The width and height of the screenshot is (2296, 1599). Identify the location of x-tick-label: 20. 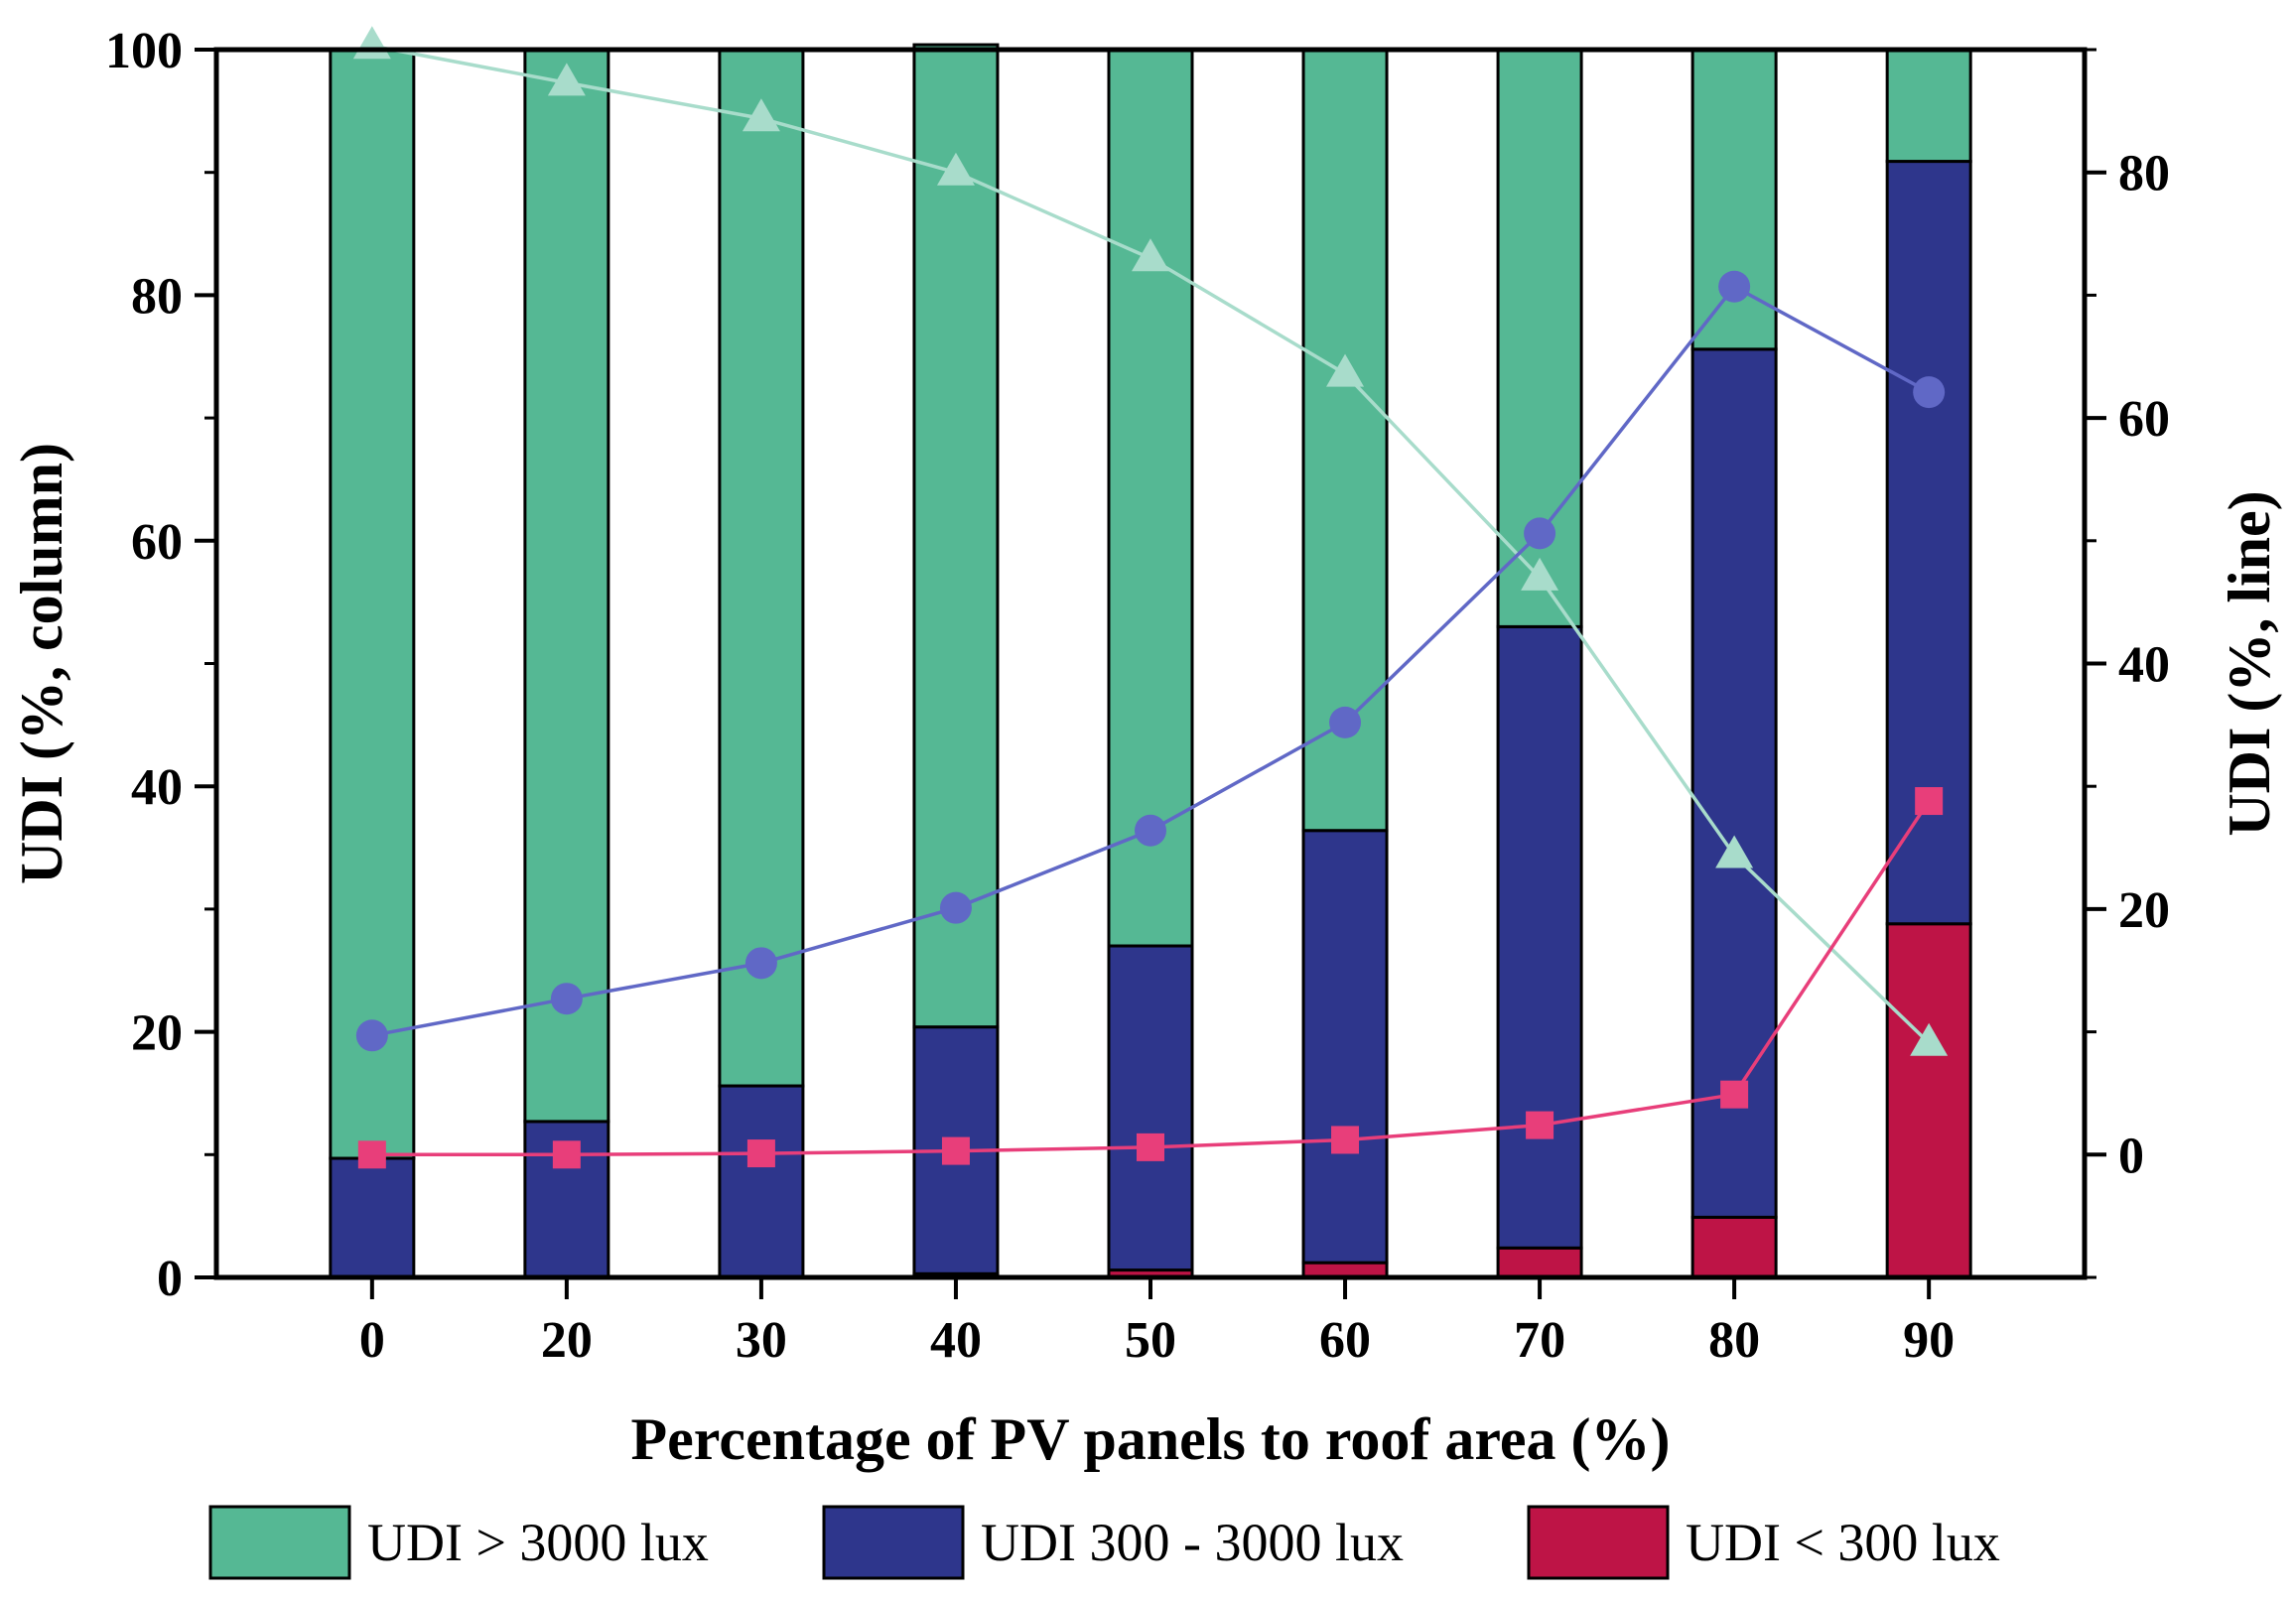
(567, 1340).